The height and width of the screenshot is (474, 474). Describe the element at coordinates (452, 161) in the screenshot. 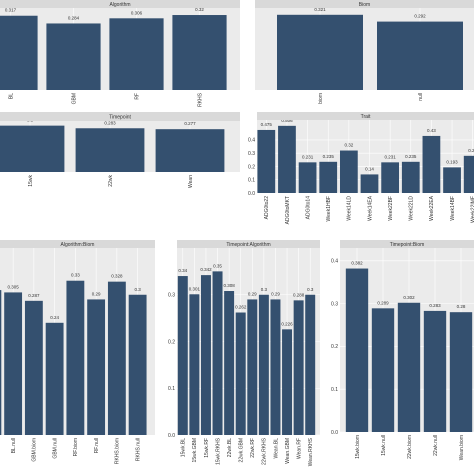

I see `value-label: 0.193` at that location.